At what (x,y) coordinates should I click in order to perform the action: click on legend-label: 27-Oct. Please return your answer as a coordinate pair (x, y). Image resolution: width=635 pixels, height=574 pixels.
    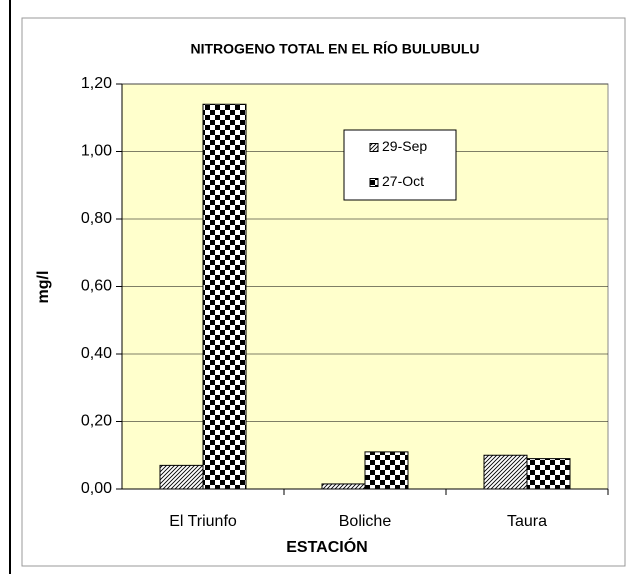
    Looking at the image, I should click on (403, 181).